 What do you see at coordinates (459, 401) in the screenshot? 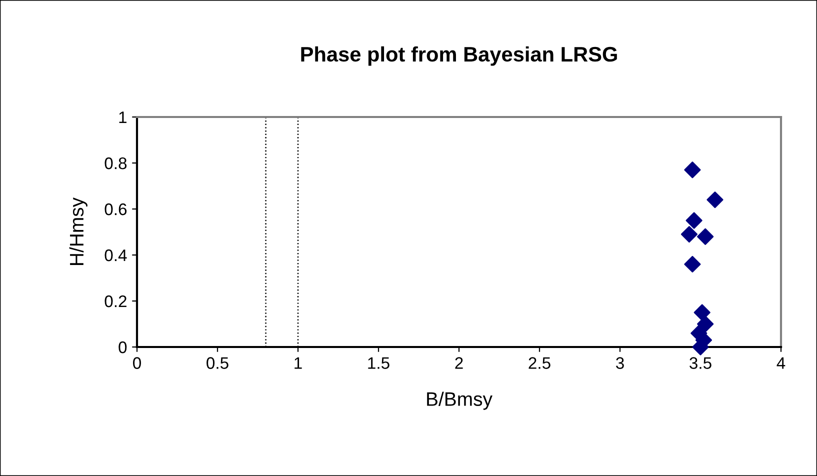
I see `x-axis-title: B/Bmsy` at bounding box center [459, 401].